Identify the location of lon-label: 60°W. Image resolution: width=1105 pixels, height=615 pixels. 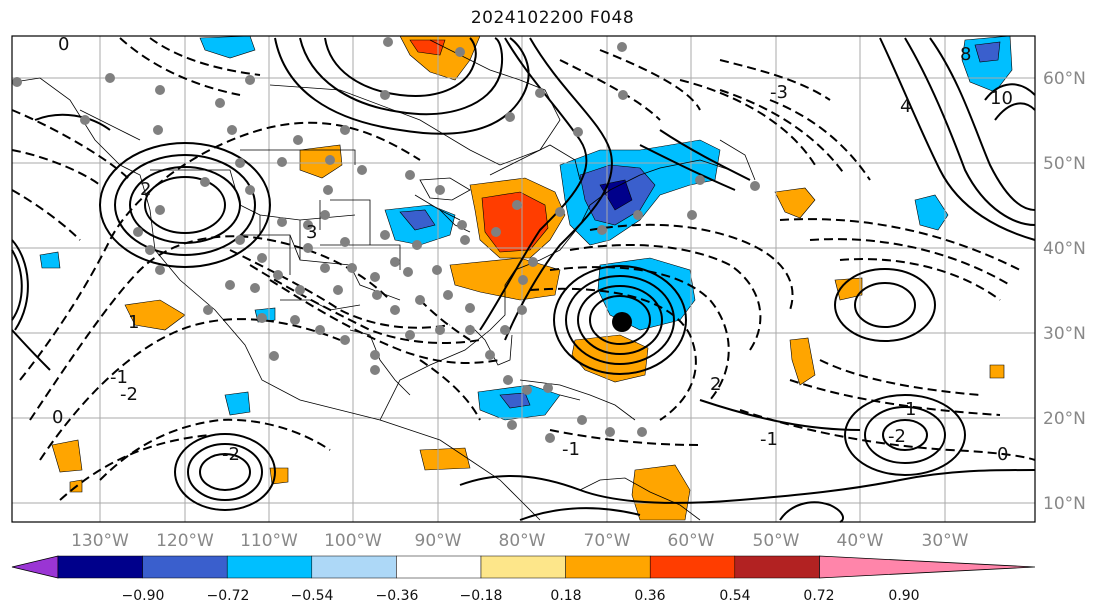
(691, 541).